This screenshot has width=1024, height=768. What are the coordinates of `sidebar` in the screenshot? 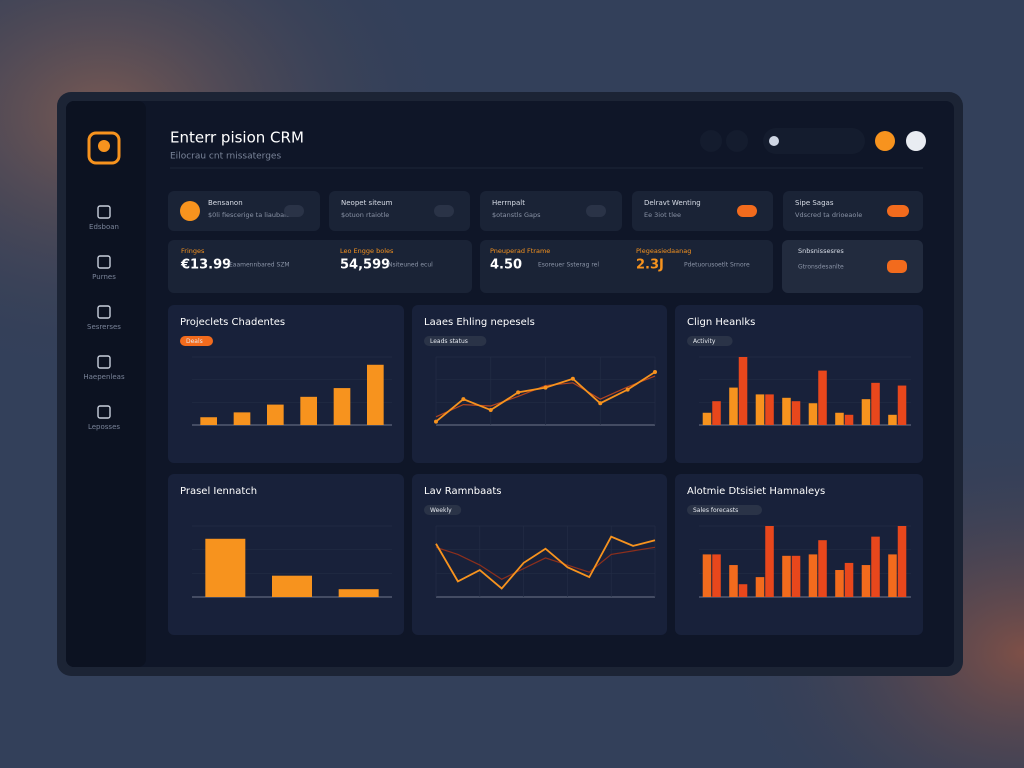 It's located at (106, 384).